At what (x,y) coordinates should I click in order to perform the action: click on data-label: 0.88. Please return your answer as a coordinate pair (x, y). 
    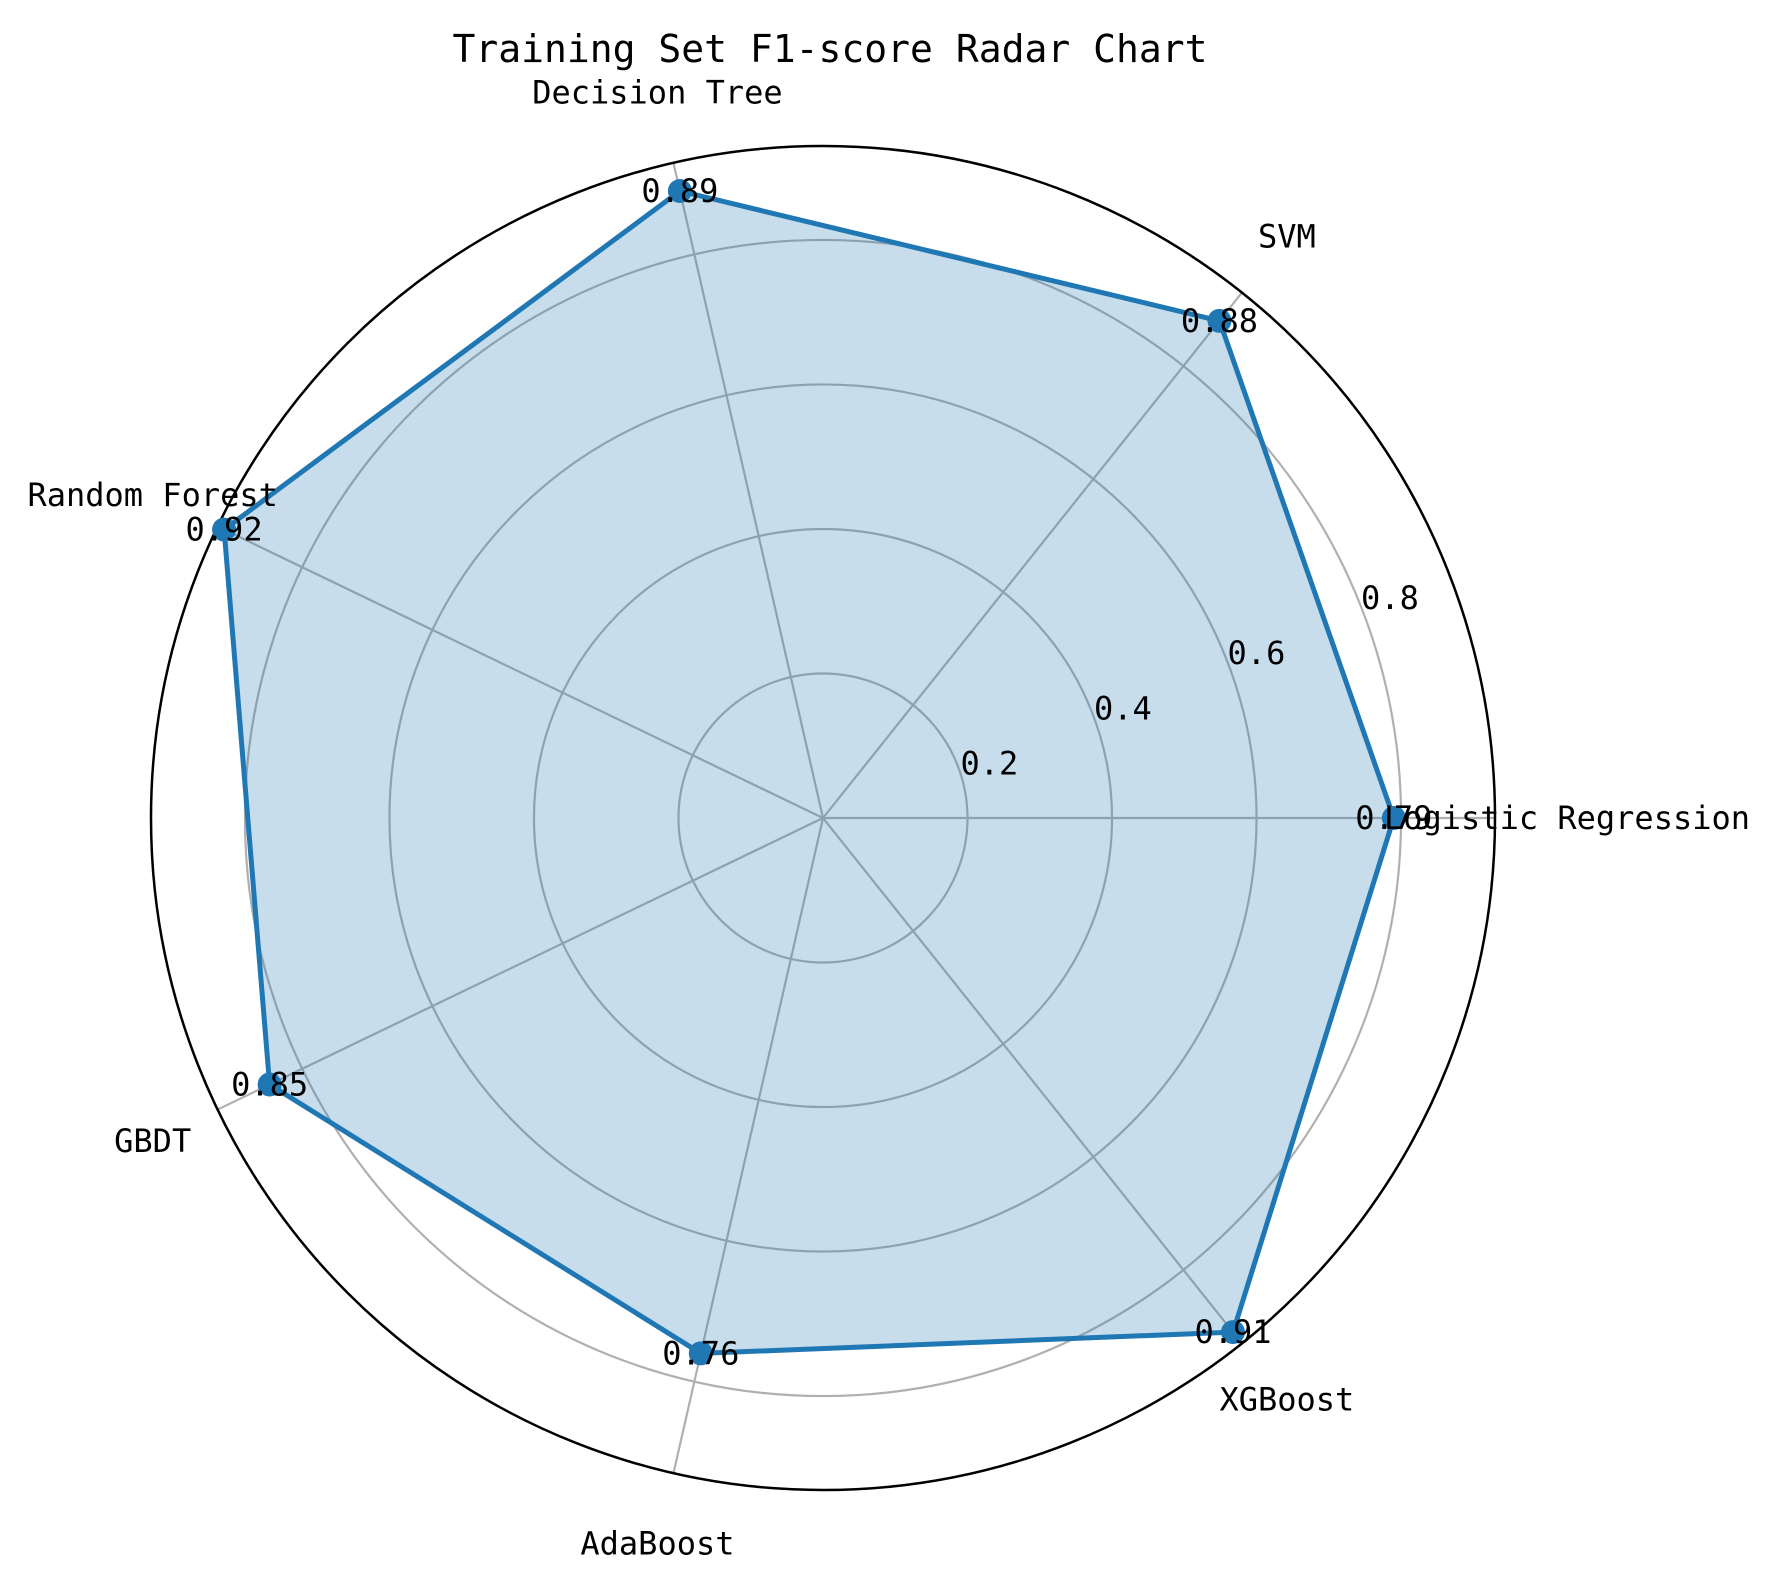
    Looking at the image, I should click on (1219, 321).